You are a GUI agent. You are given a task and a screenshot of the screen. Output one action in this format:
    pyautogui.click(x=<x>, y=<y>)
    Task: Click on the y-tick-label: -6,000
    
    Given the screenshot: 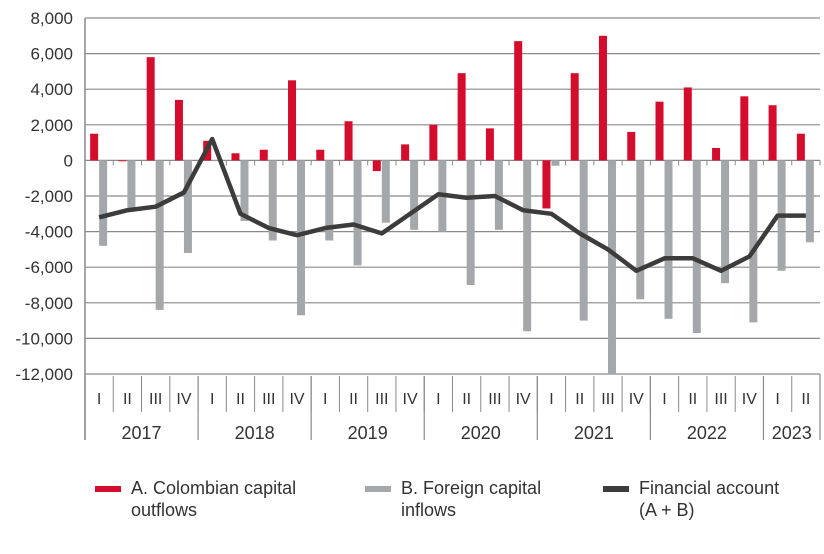 What is the action you would take?
    pyautogui.click(x=49, y=267)
    